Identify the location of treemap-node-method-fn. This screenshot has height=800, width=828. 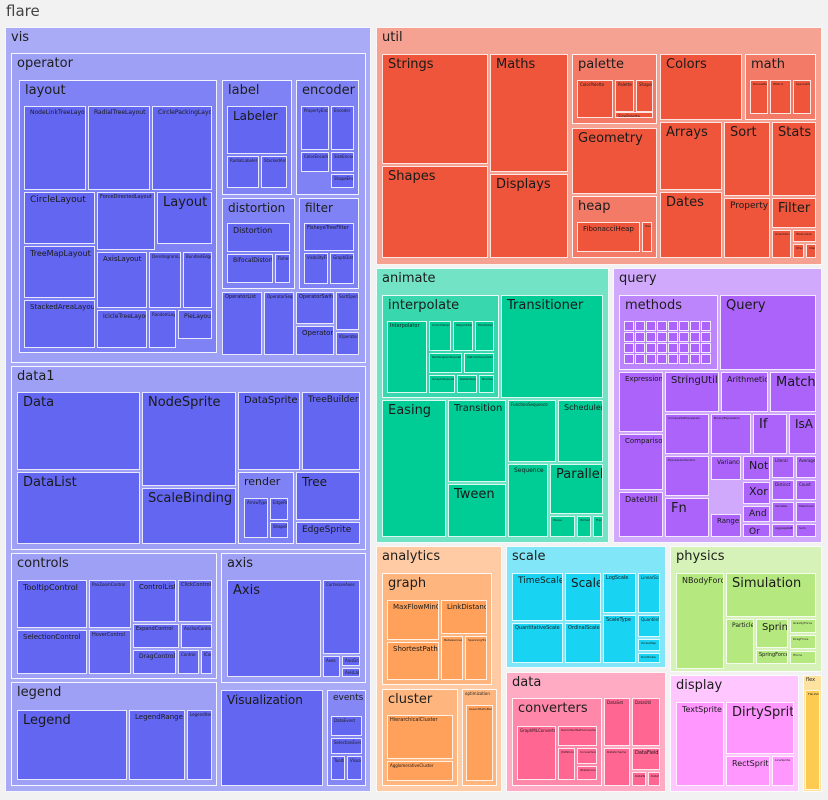
(706, 326).